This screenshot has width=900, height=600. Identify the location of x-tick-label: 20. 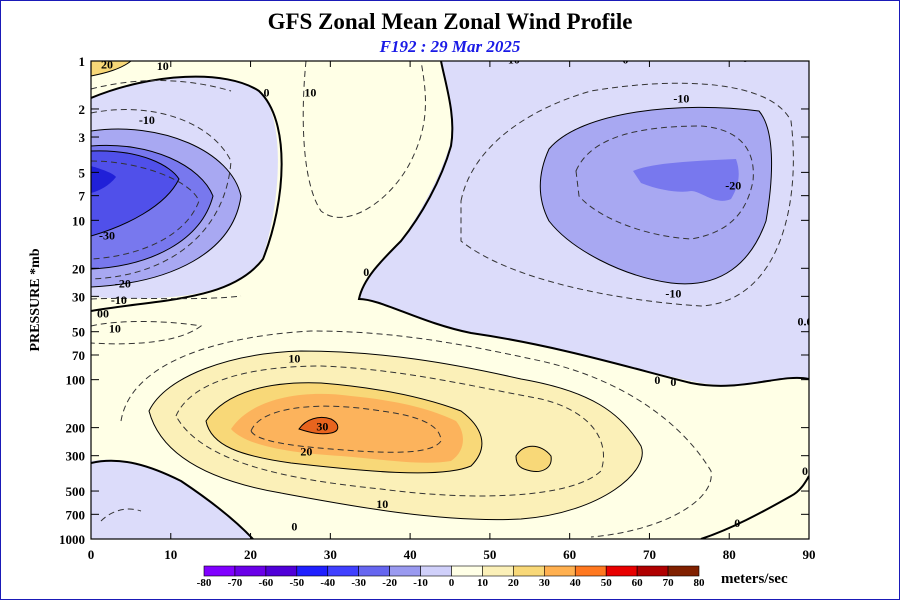
(250, 554).